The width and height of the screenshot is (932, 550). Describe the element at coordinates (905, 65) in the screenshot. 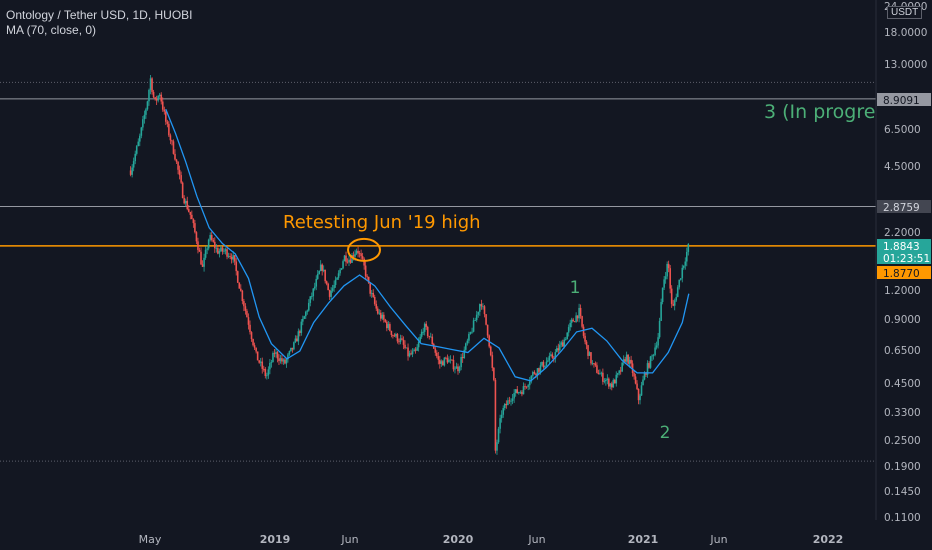

I see `y-tick-label: 13.0000` at that location.